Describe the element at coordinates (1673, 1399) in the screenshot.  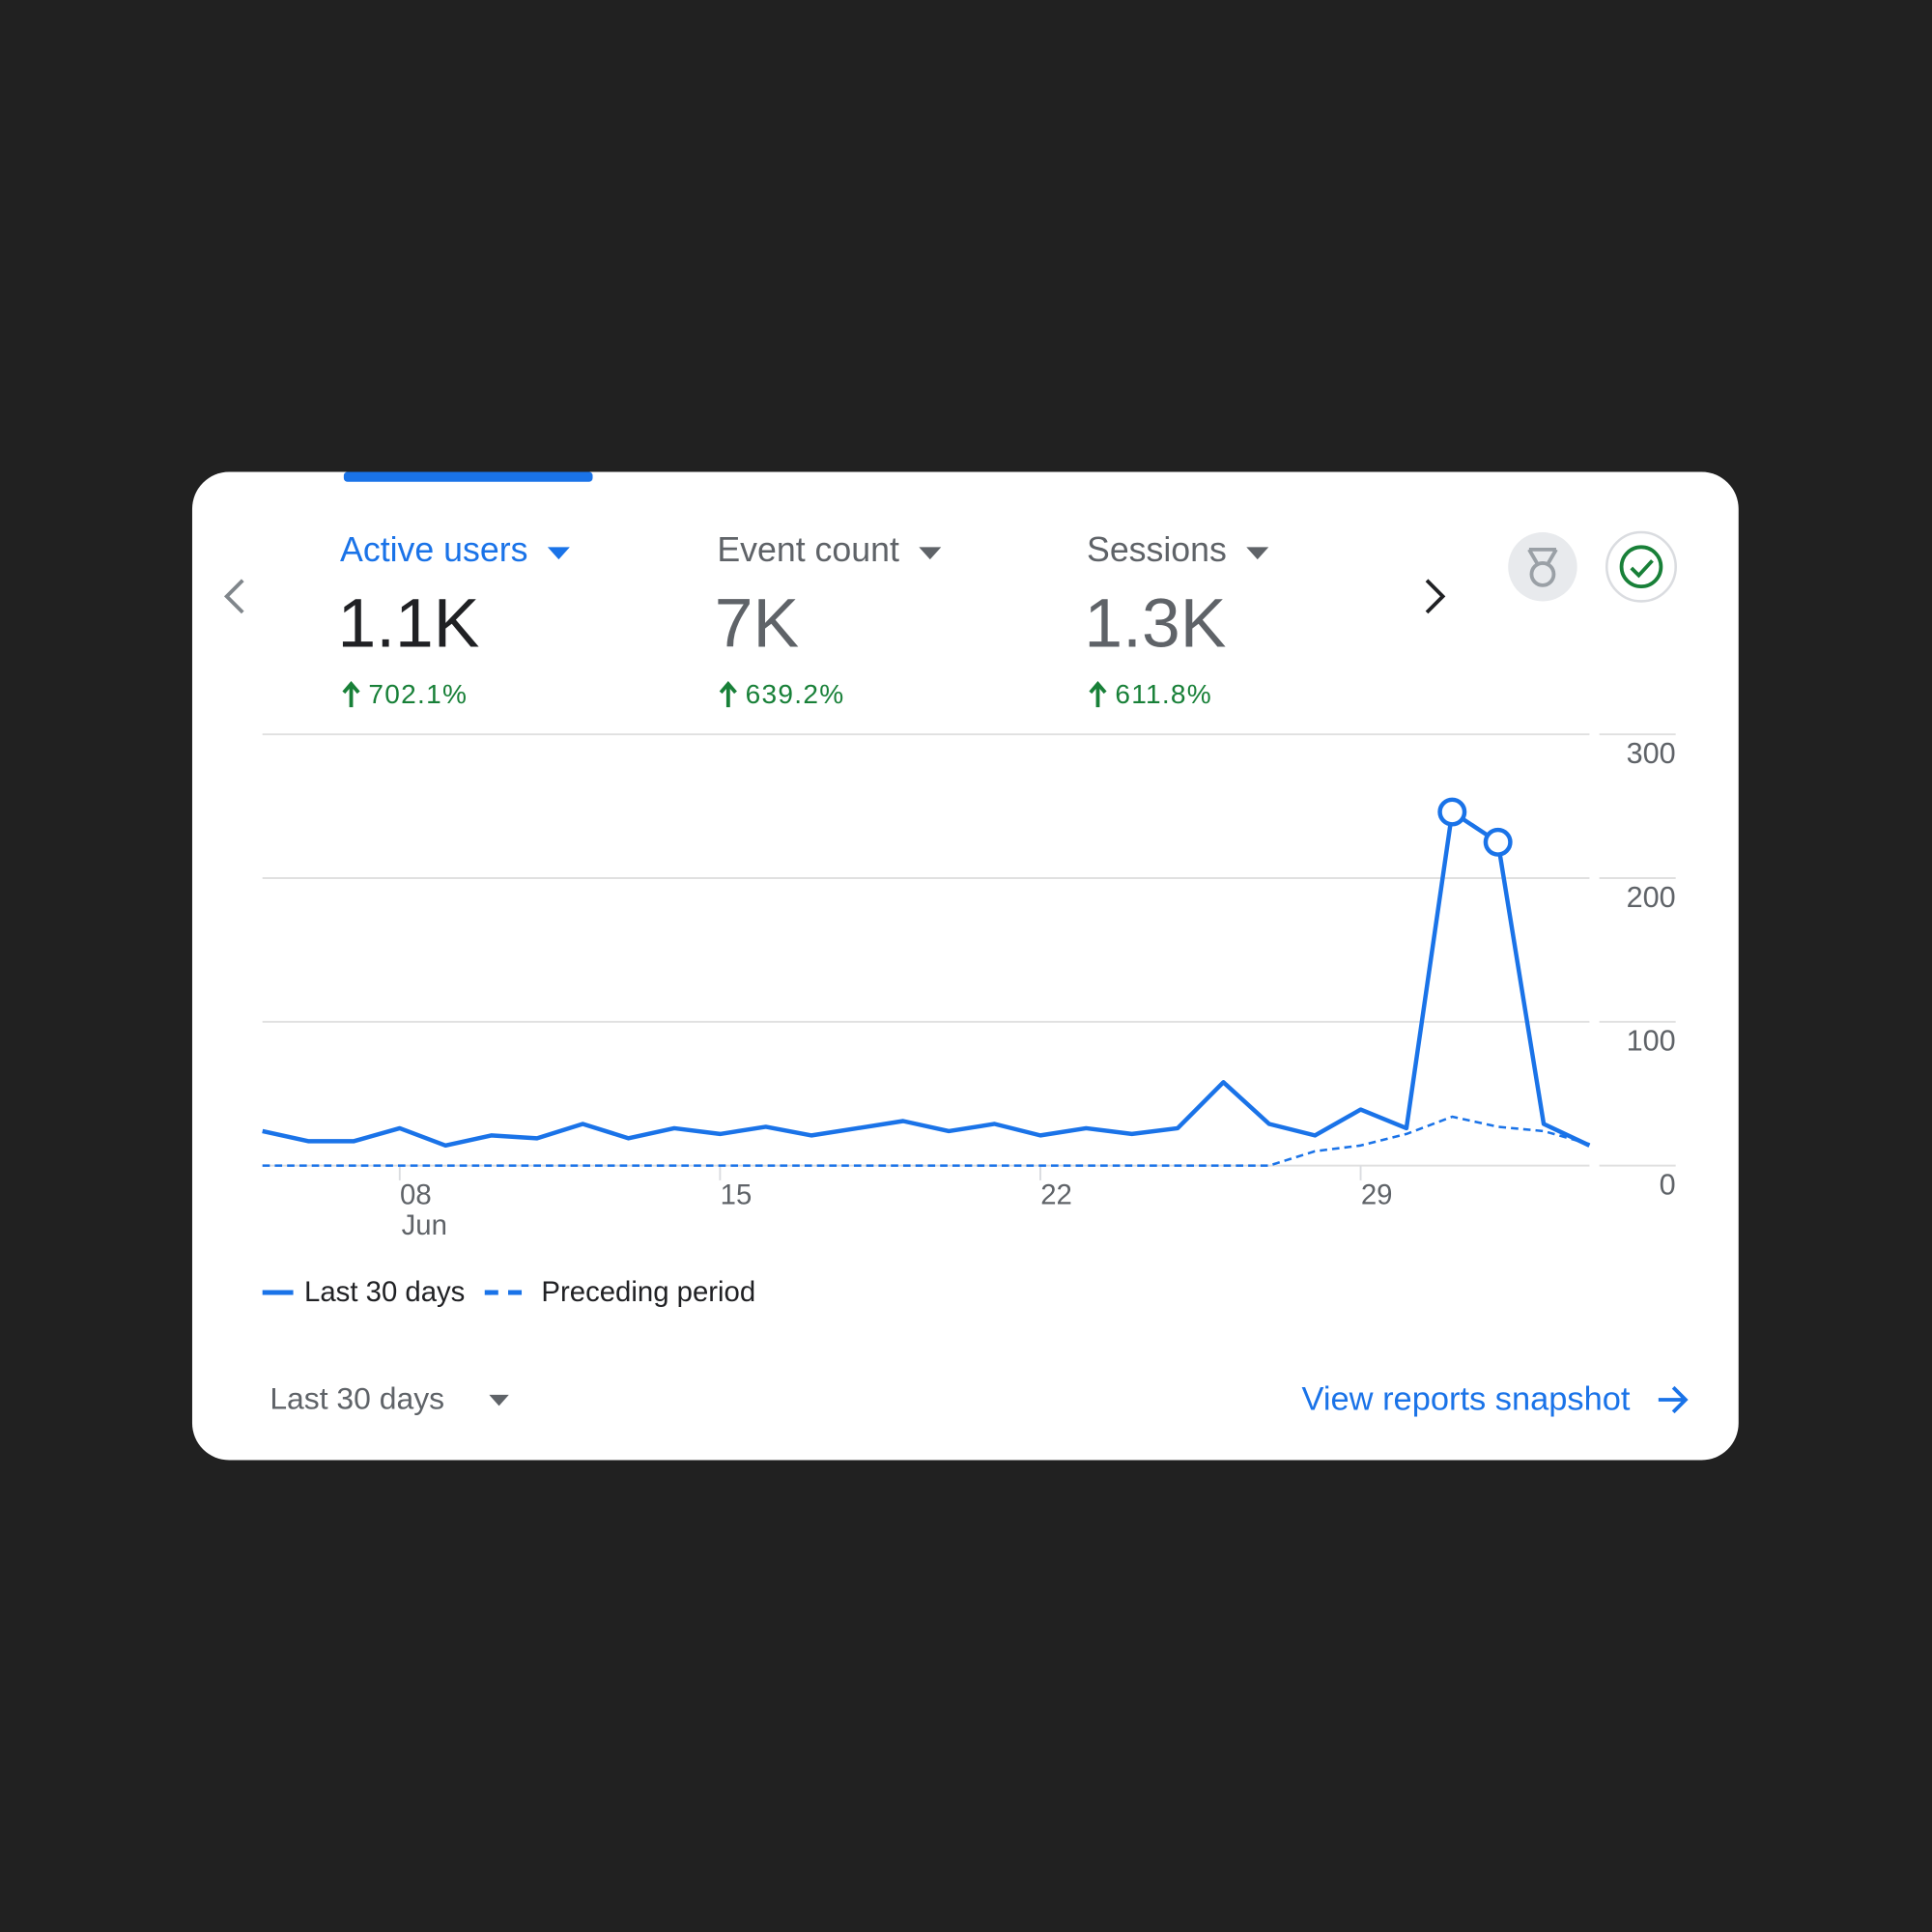
I see `link-arrow` at that location.